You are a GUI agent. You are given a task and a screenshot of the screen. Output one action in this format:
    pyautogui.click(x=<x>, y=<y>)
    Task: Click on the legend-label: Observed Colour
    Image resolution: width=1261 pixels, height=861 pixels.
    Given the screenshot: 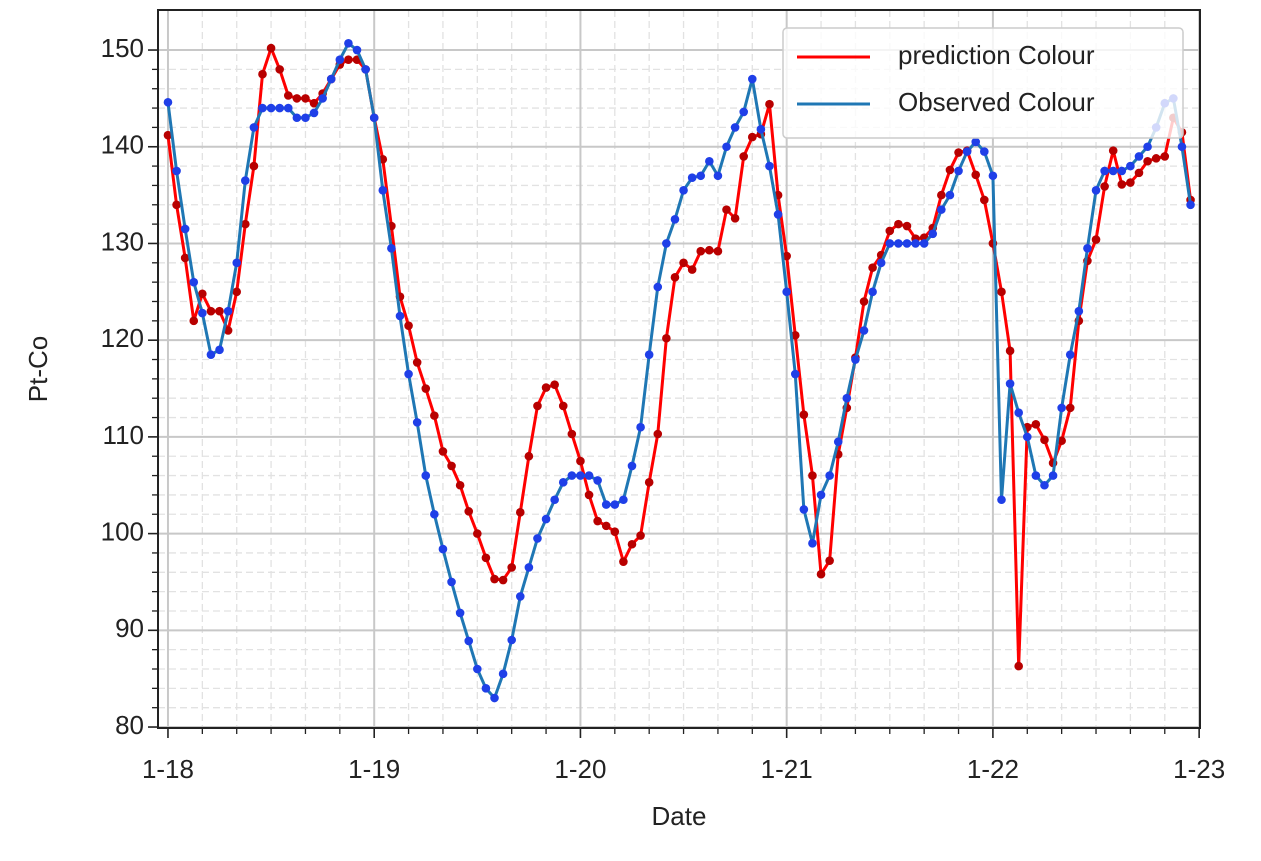 What is the action you would take?
    pyautogui.click(x=996, y=102)
    